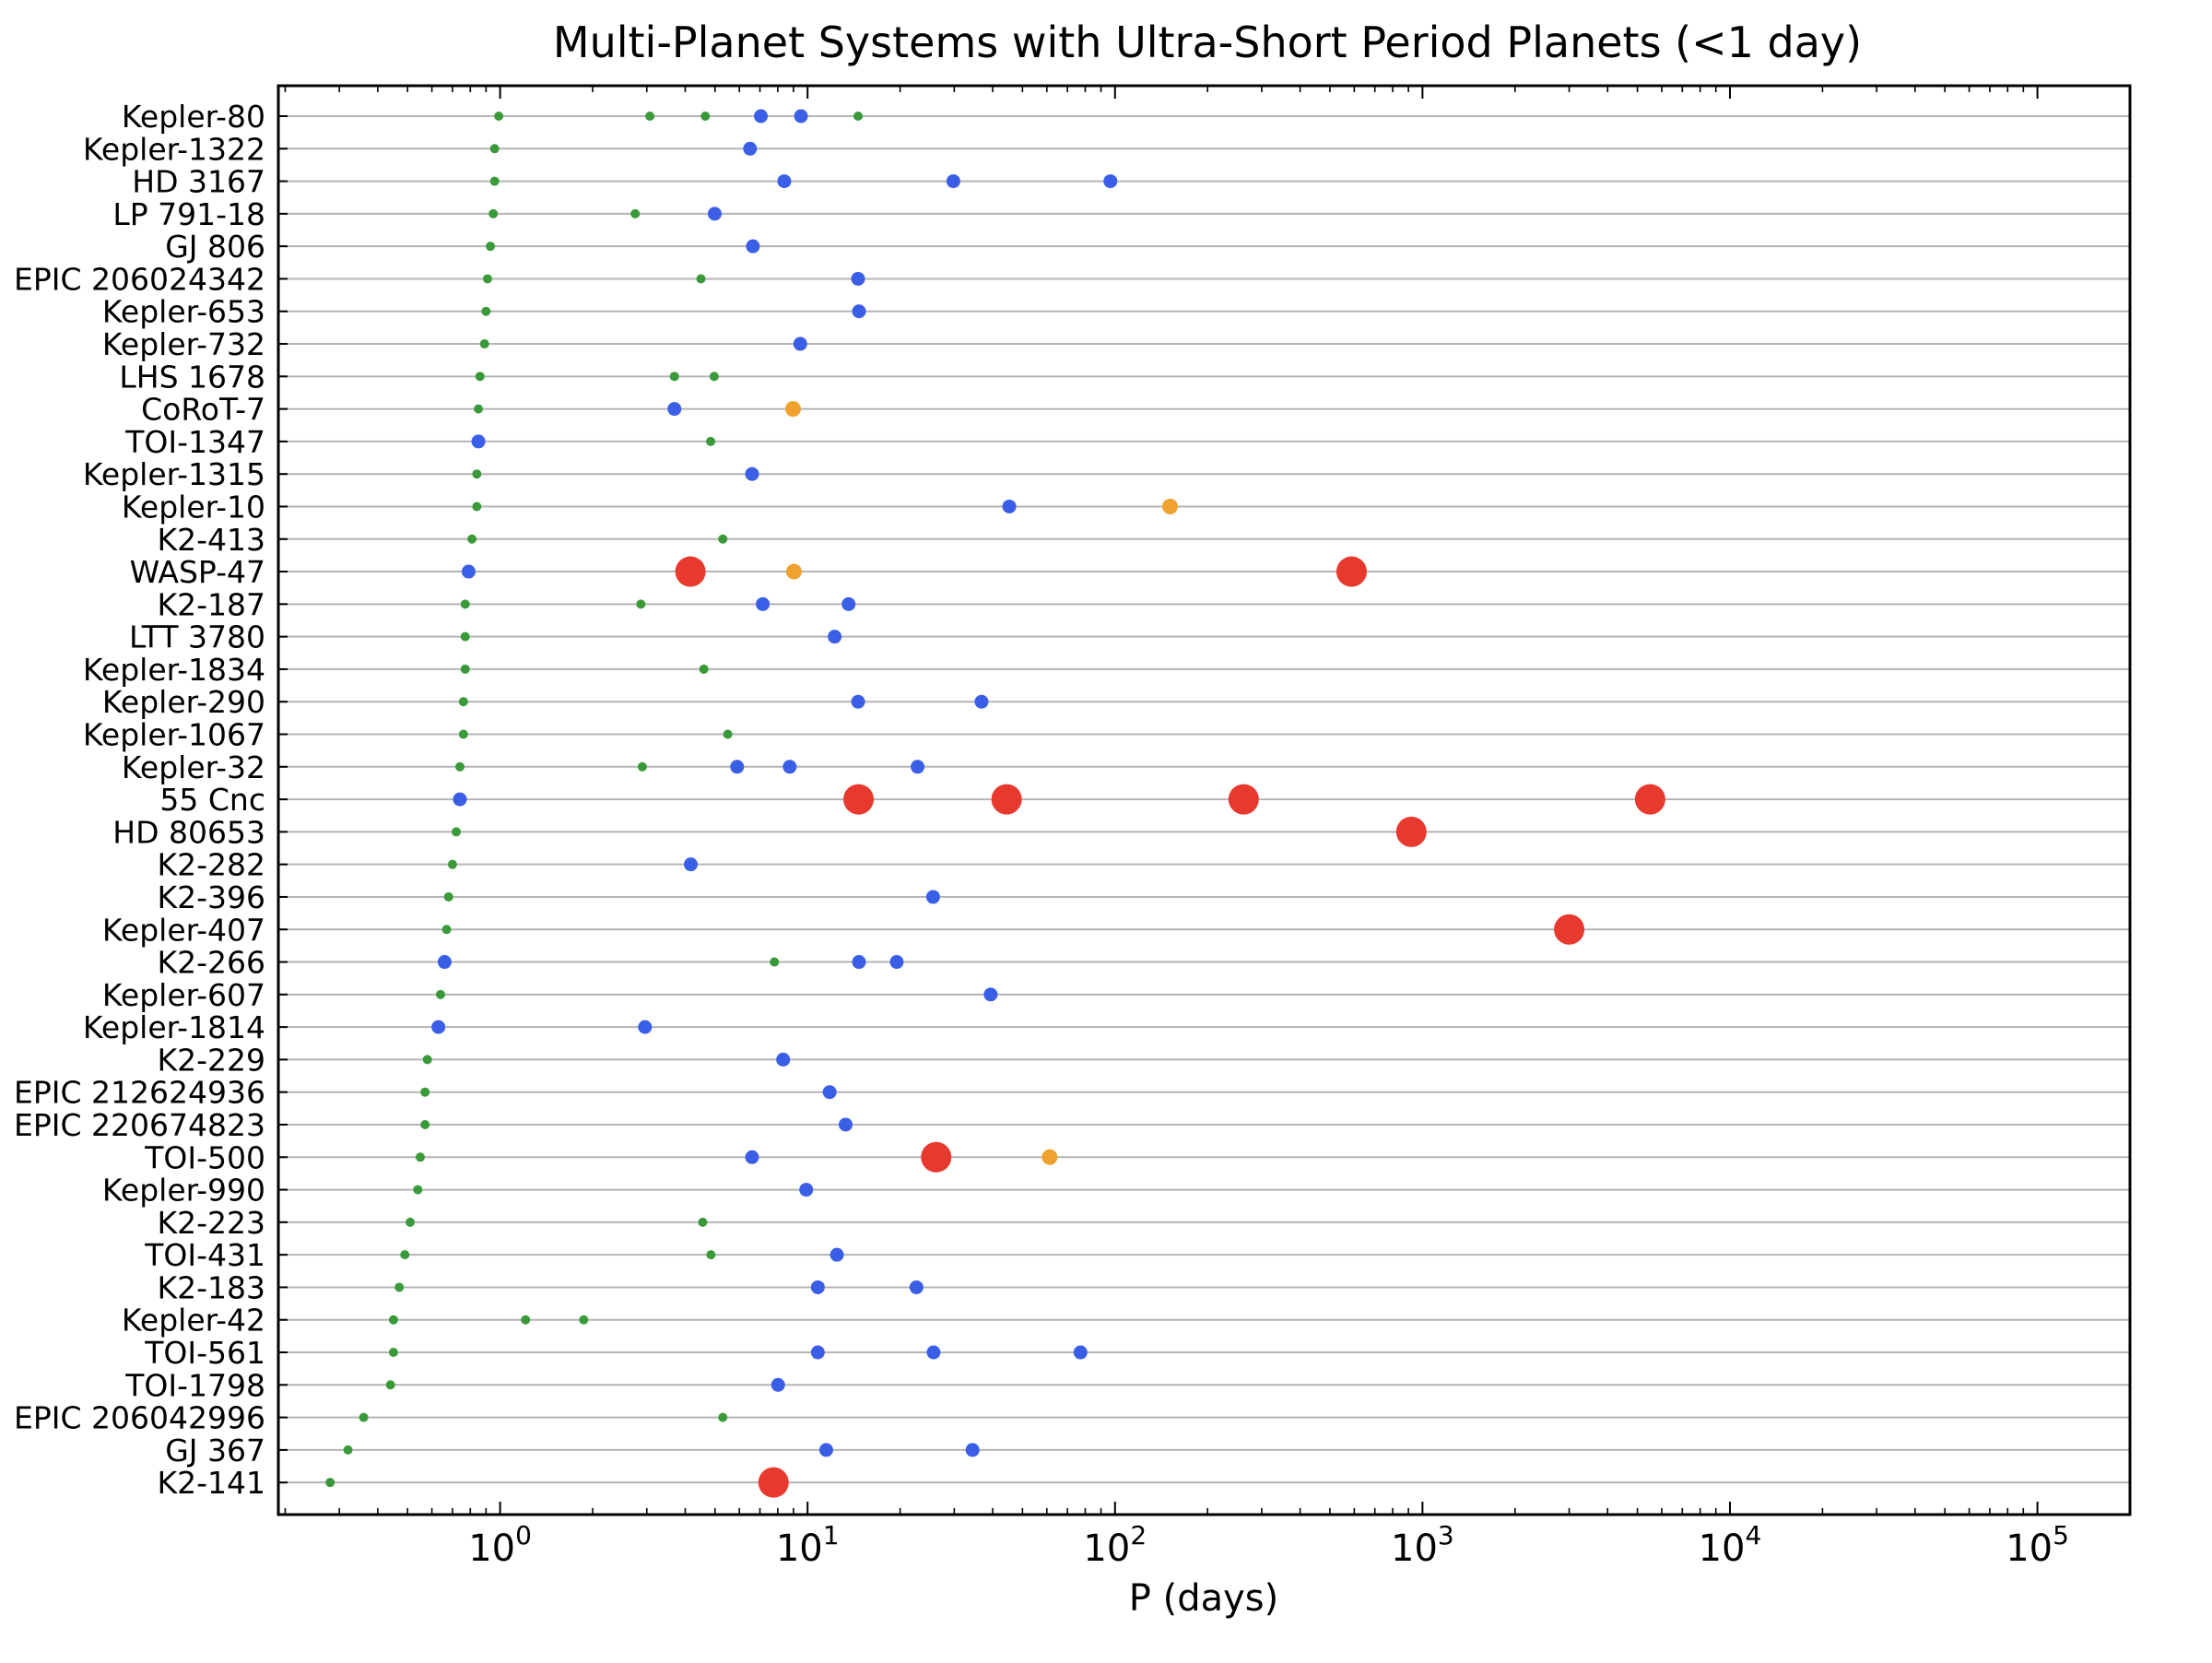 The height and width of the screenshot is (1663, 2212). Describe the element at coordinates (1754, 1535) in the screenshot. I see `x-tick-label-exponent: 4` at that location.